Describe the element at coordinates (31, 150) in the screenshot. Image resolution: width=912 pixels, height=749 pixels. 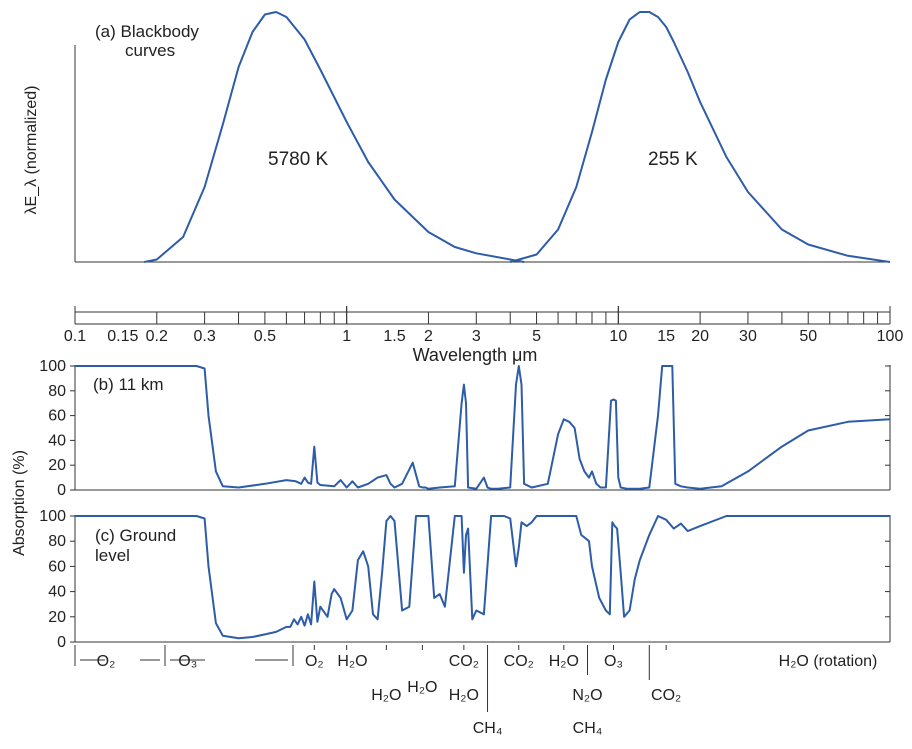
I see `panel-a-ylabel: λE_λ (normalized)` at that location.